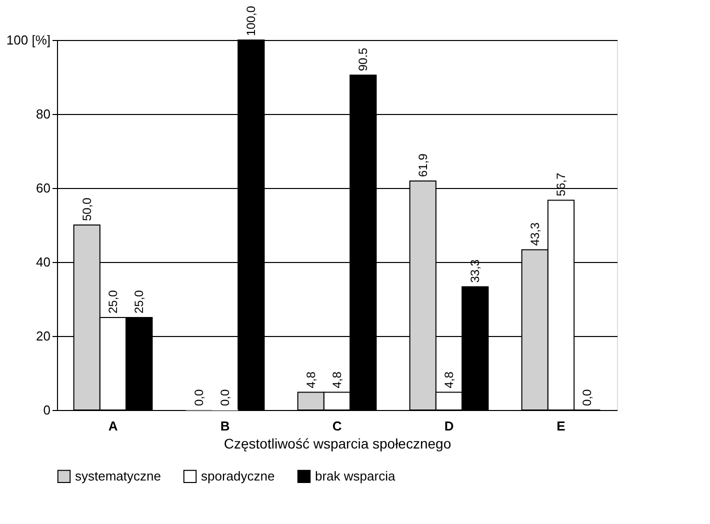 This screenshot has width=710, height=524. What do you see at coordinates (113, 426) in the screenshot?
I see `x-tick-label: A` at bounding box center [113, 426].